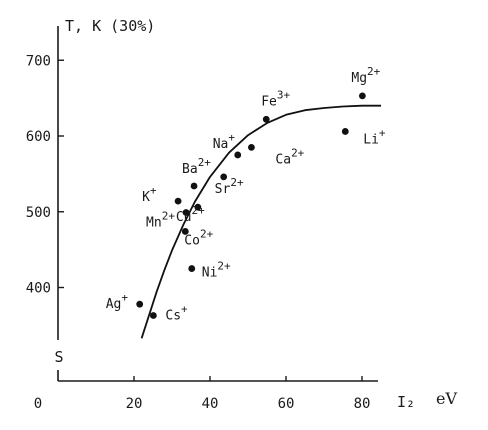  Describe the element at coordinates (38, 289) in the screenshot. I see `y-tick-label: 400` at that location.